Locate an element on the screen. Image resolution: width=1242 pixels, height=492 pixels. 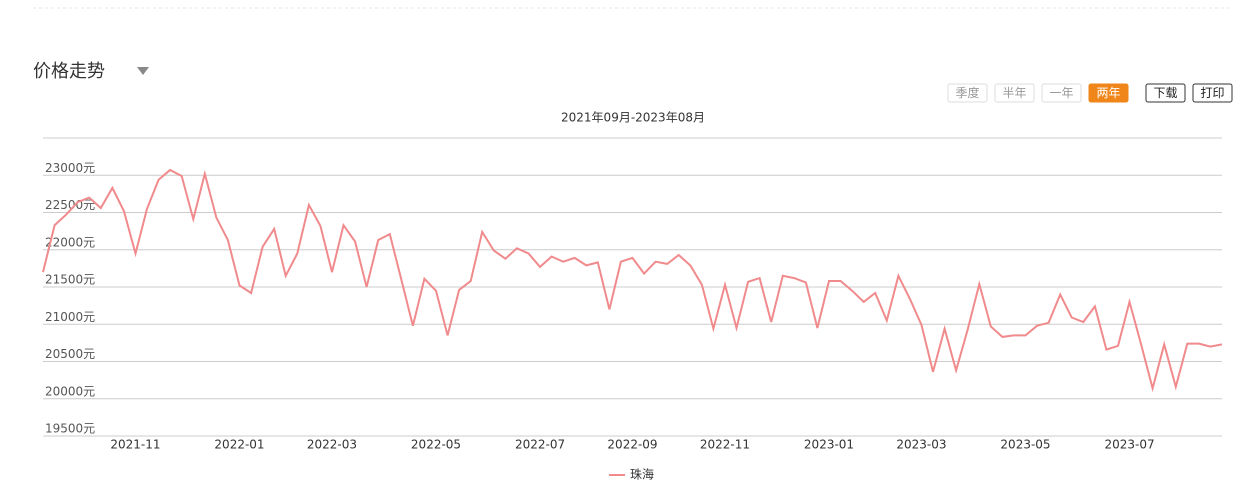
action-button-label: 下载 is located at coordinates (1165, 93).